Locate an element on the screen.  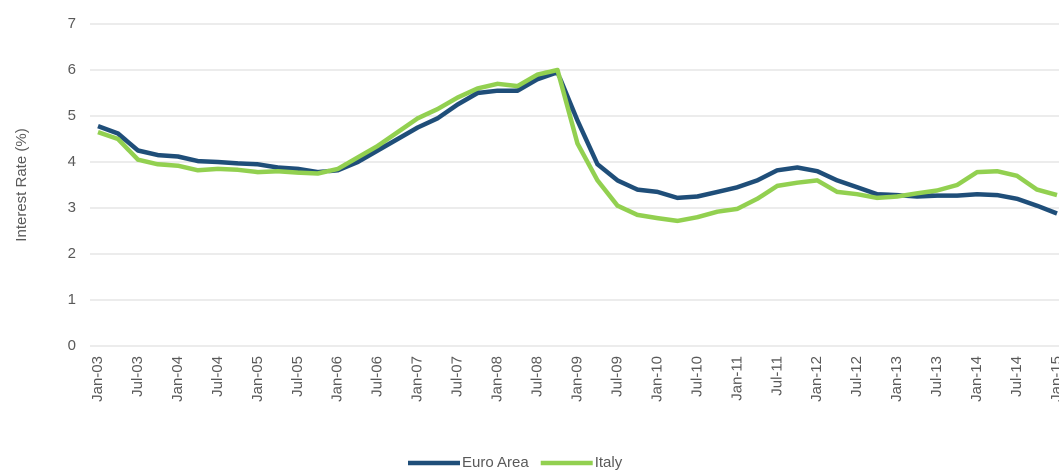
x-tick-label: Jul-14 is located at coordinates (1016, 376).